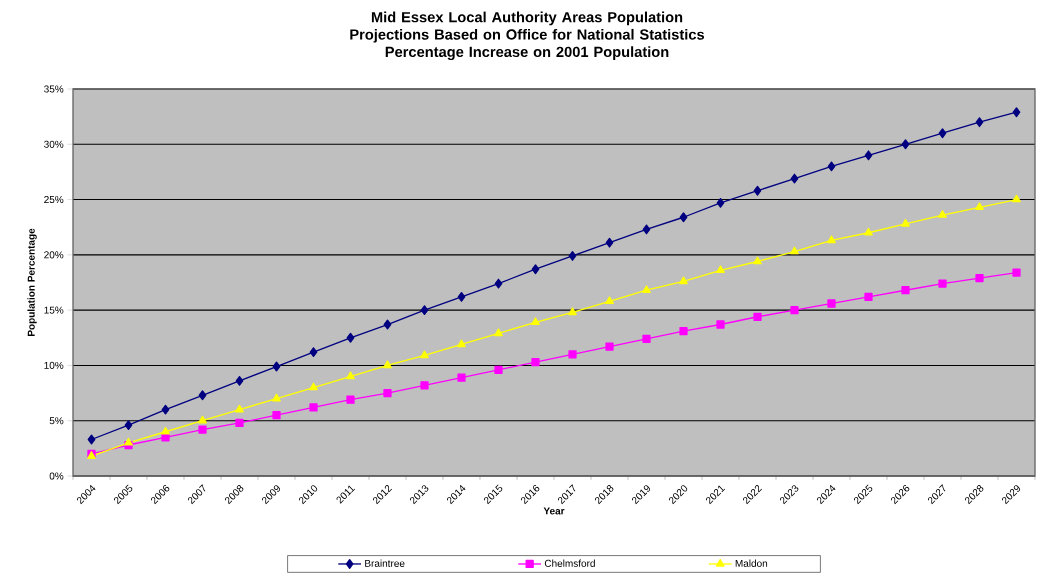  I want to click on y-tick-label: 35%, so click(54, 89).